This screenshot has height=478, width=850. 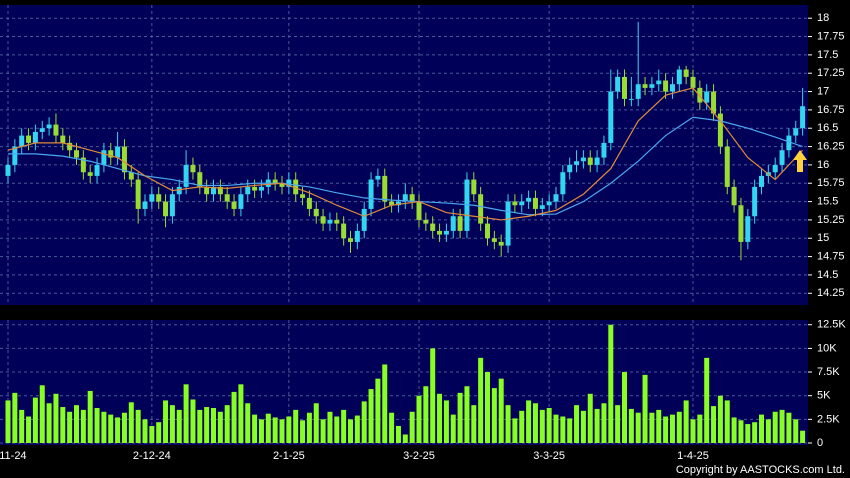 What do you see at coordinates (824, 396) in the screenshot?
I see `y-tick-label: 5K` at bounding box center [824, 396].